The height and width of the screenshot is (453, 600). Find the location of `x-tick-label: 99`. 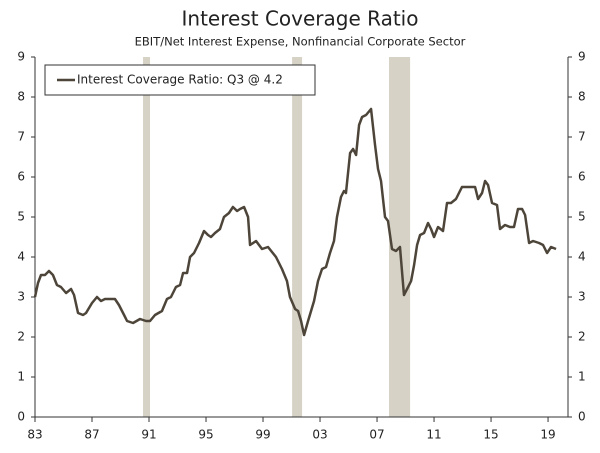

x-tick-label: 99 is located at coordinates (262, 435).